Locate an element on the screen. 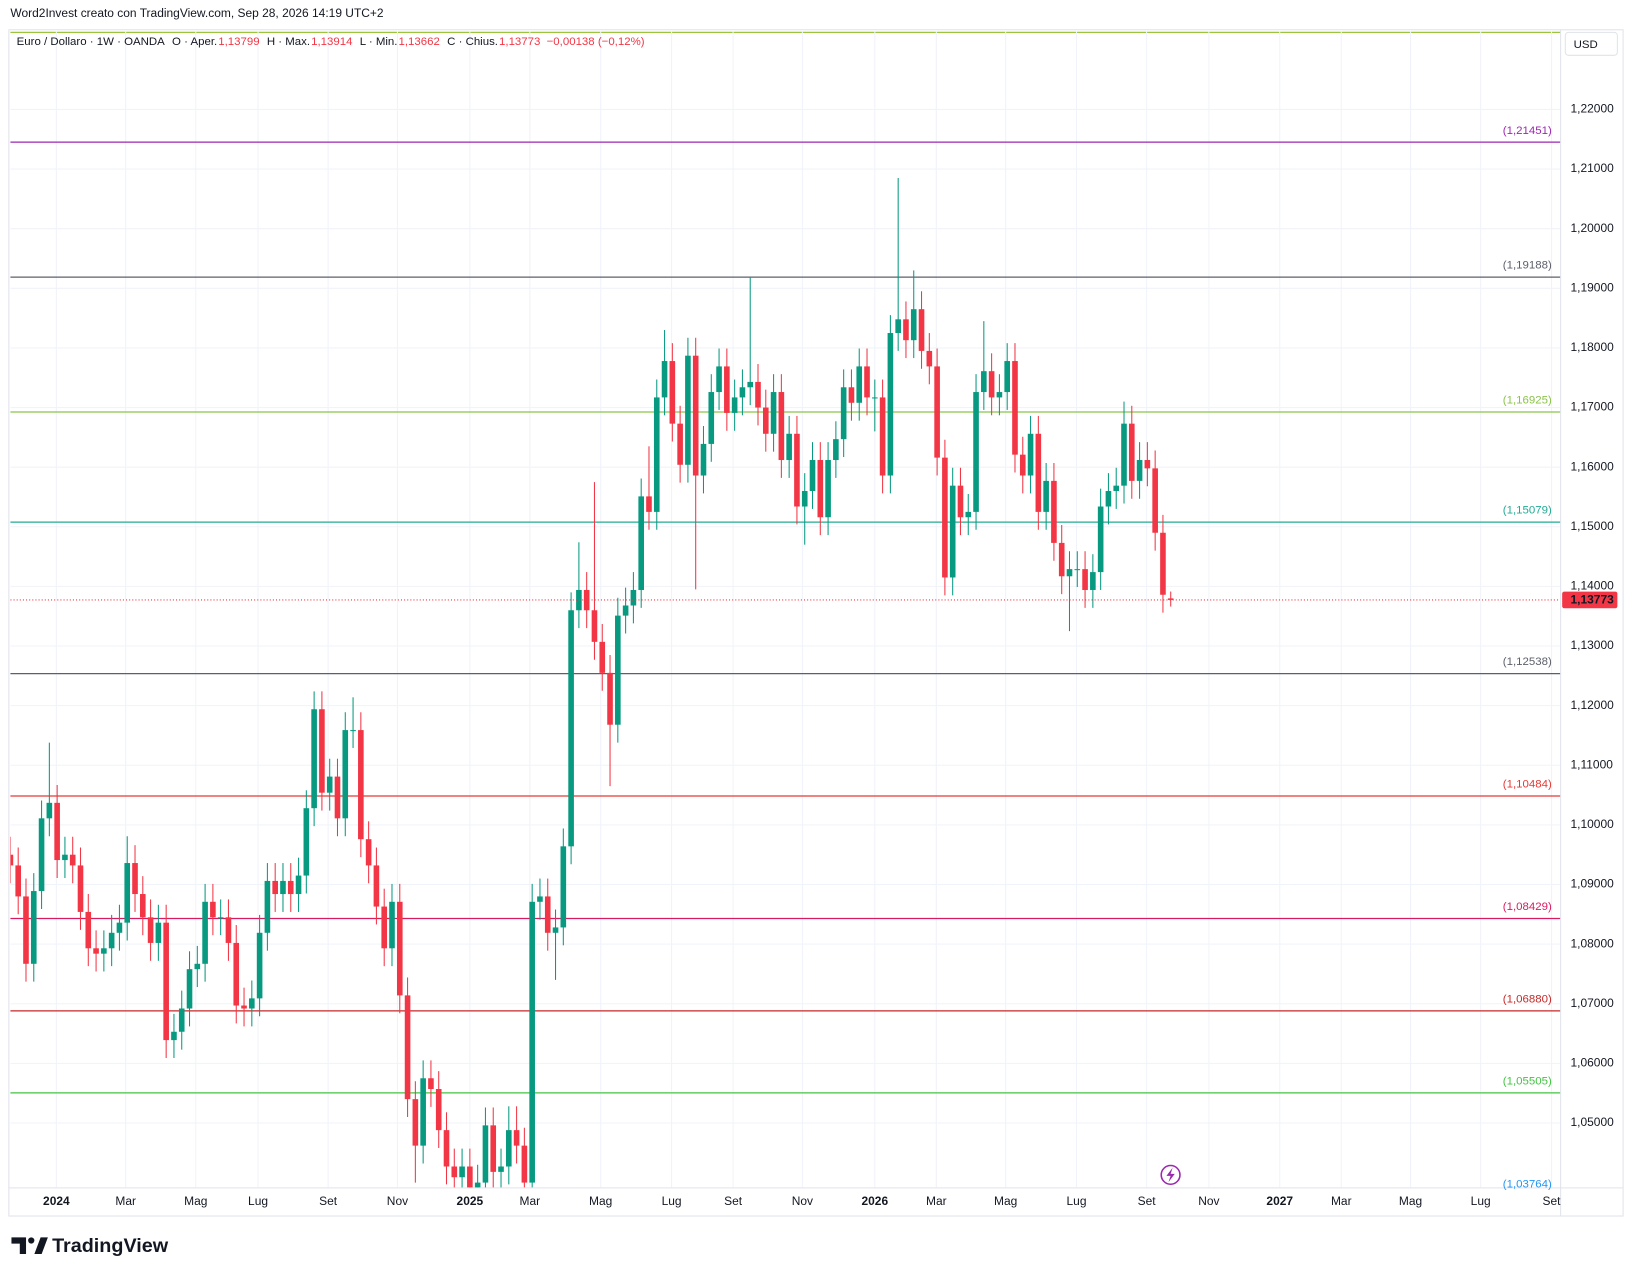  legend-change: −0,00138 (−0,12%) is located at coordinates (596, 42).